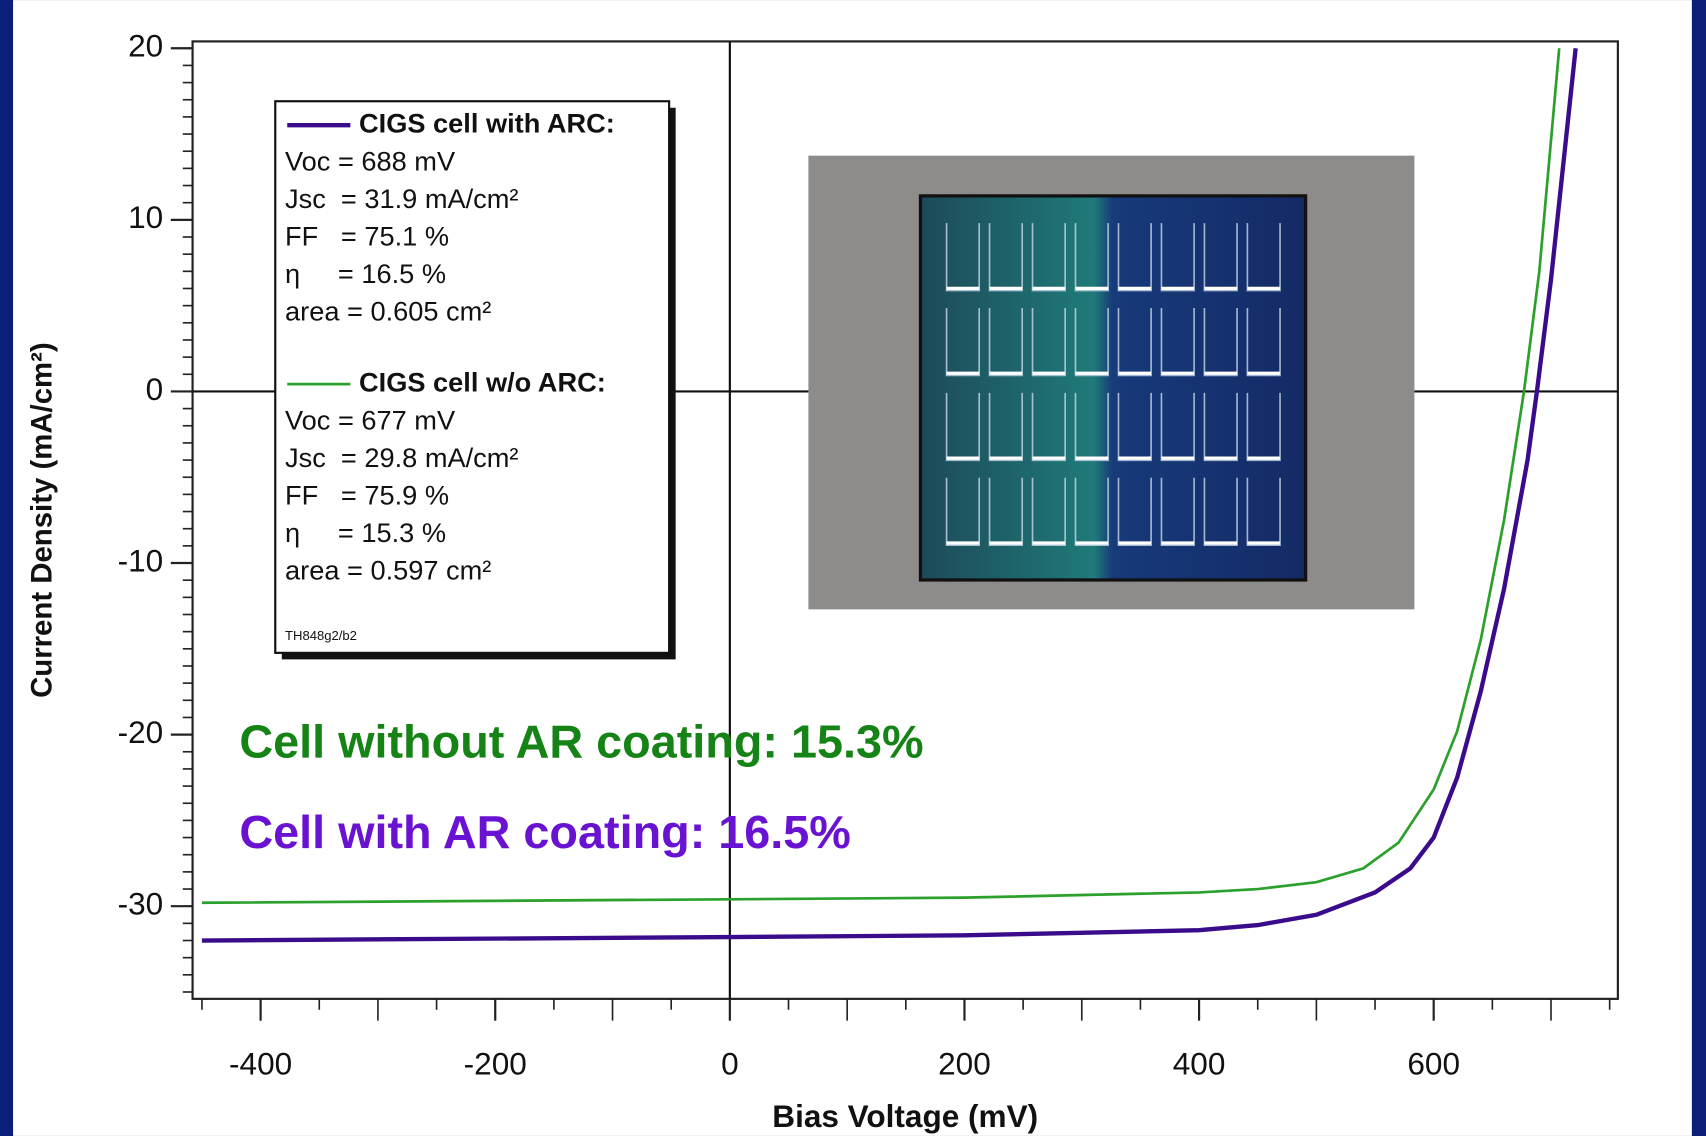  What do you see at coordinates (141, 732) in the screenshot?
I see `y-tick-label: -20` at bounding box center [141, 732].